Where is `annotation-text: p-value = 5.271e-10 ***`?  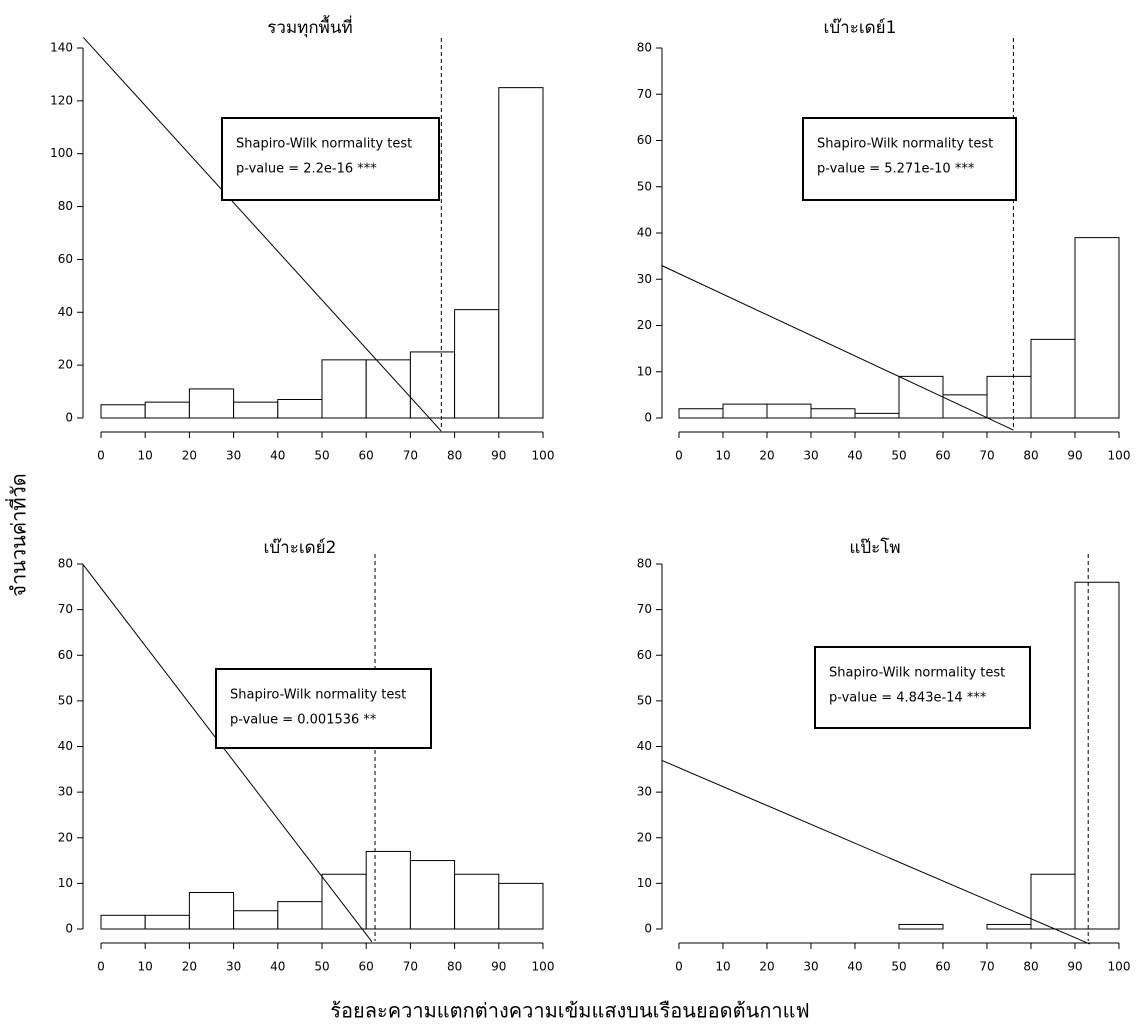 annotation-text: p-value = 5.271e-10 *** is located at coordinates (896, 169).